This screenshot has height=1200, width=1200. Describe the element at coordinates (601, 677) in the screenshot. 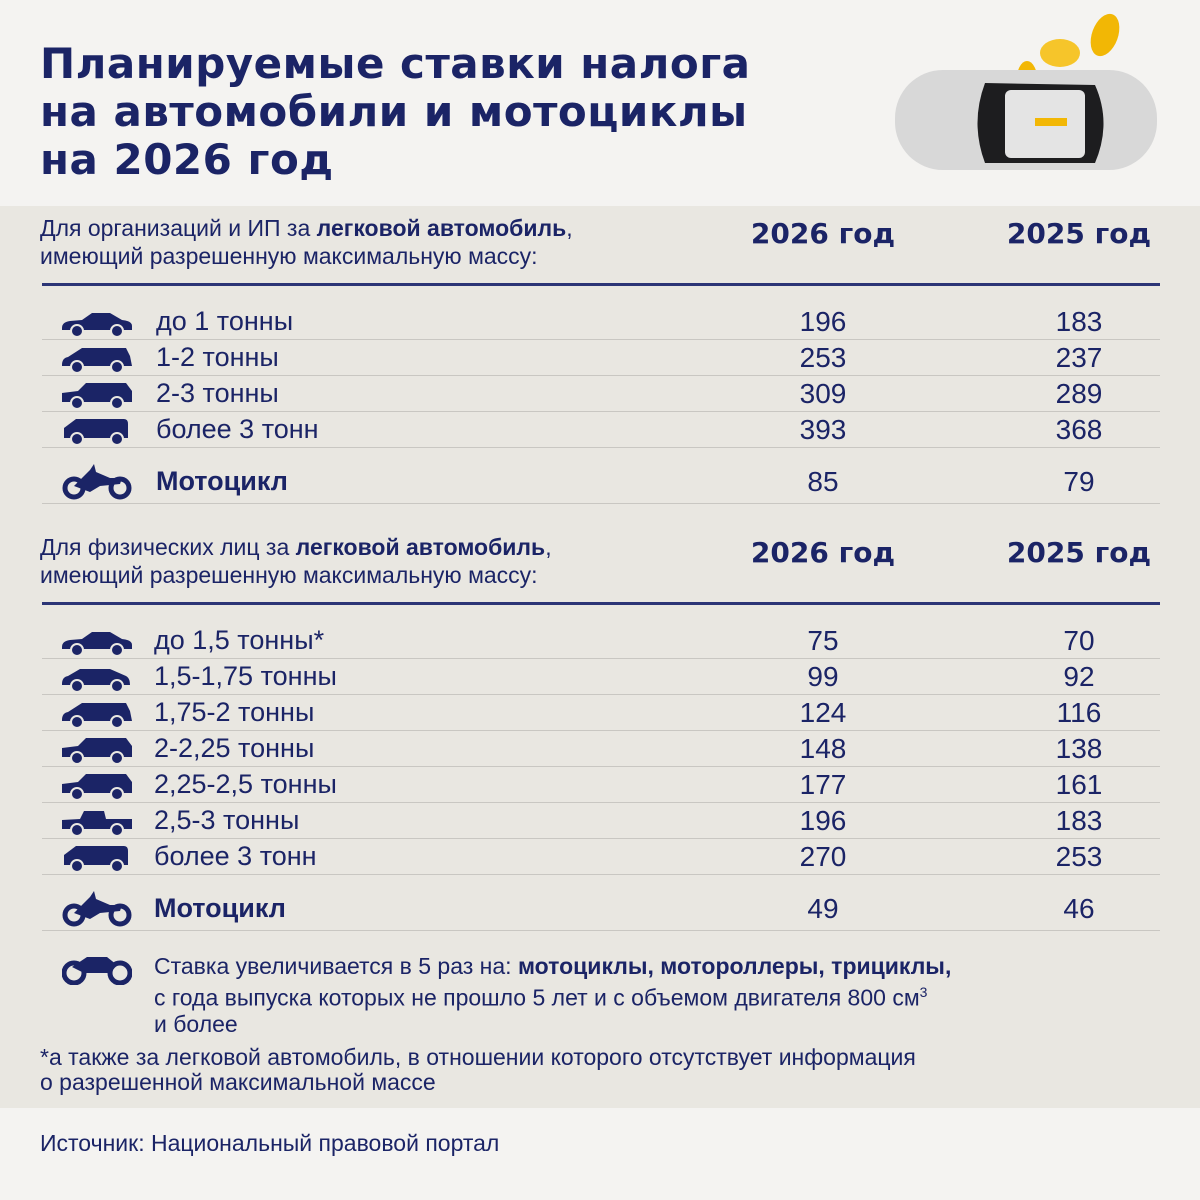

I see `table-row: 1,5-1,75 тонны 99 92` at that location.